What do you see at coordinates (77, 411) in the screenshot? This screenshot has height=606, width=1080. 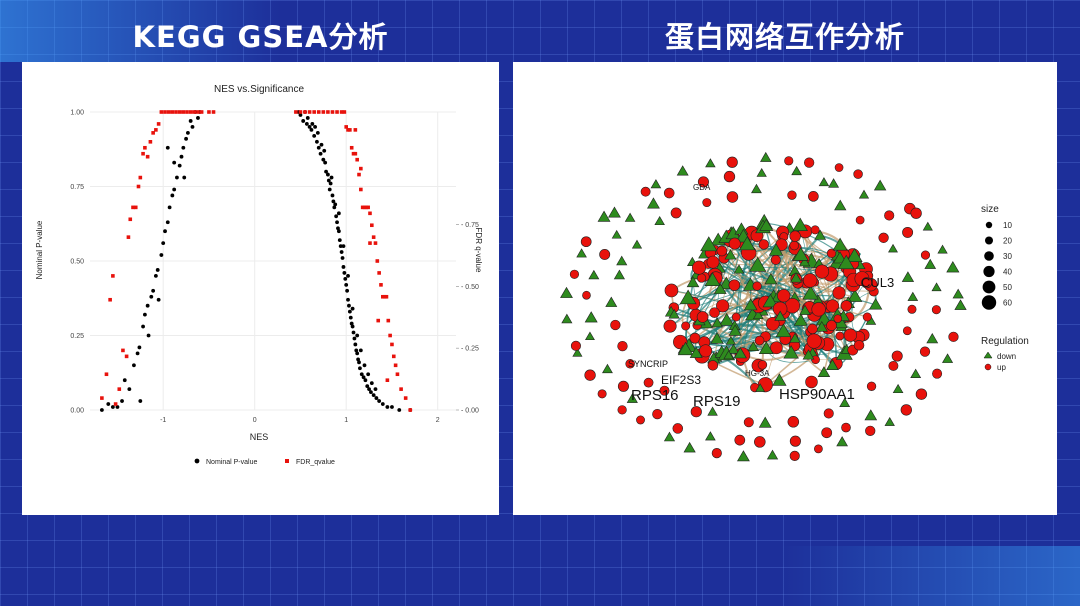 I see `y-tick-label: 0.00` at bounding box center [77, 411].